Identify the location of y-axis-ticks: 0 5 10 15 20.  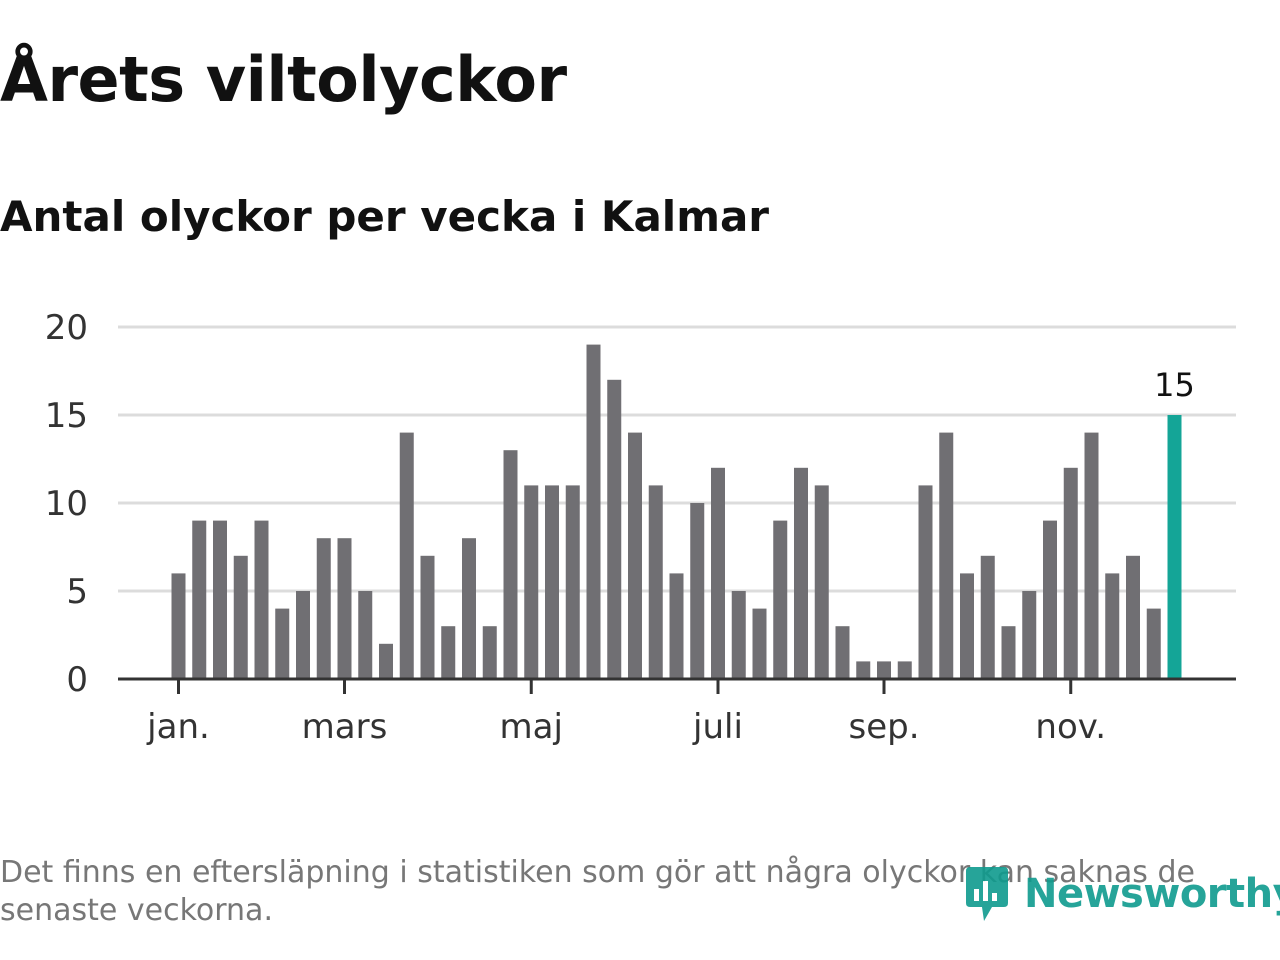
(66, 504).